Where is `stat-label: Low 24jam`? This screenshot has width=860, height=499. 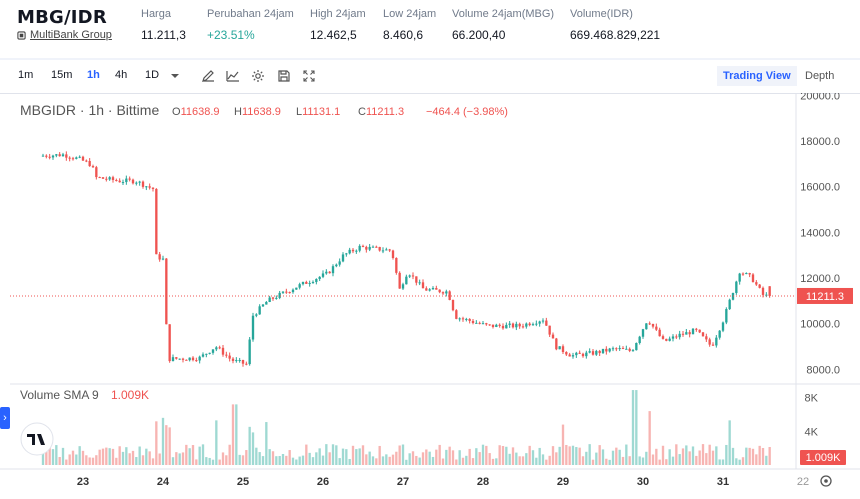
stat-label: Low 24jam is located at coordinates (410, 14).